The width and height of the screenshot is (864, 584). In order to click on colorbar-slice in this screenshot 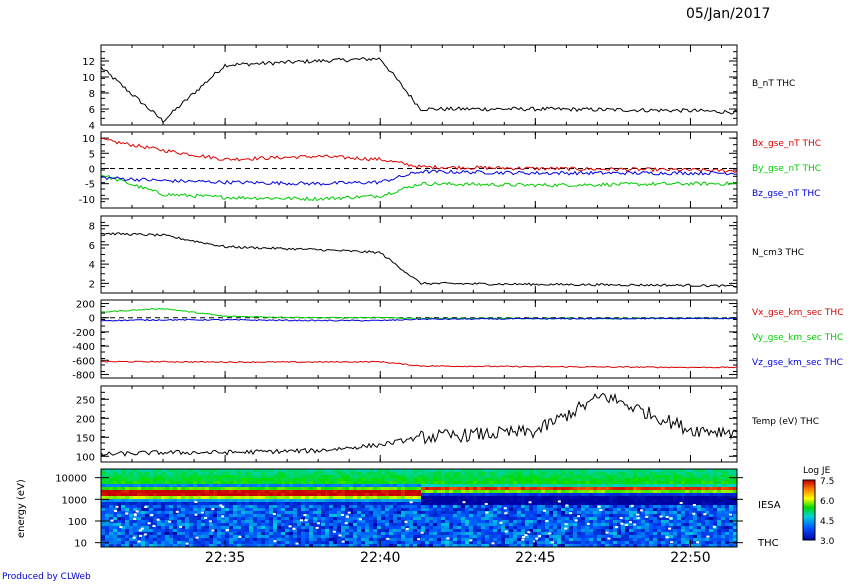, I will do `click(809, 534)`.